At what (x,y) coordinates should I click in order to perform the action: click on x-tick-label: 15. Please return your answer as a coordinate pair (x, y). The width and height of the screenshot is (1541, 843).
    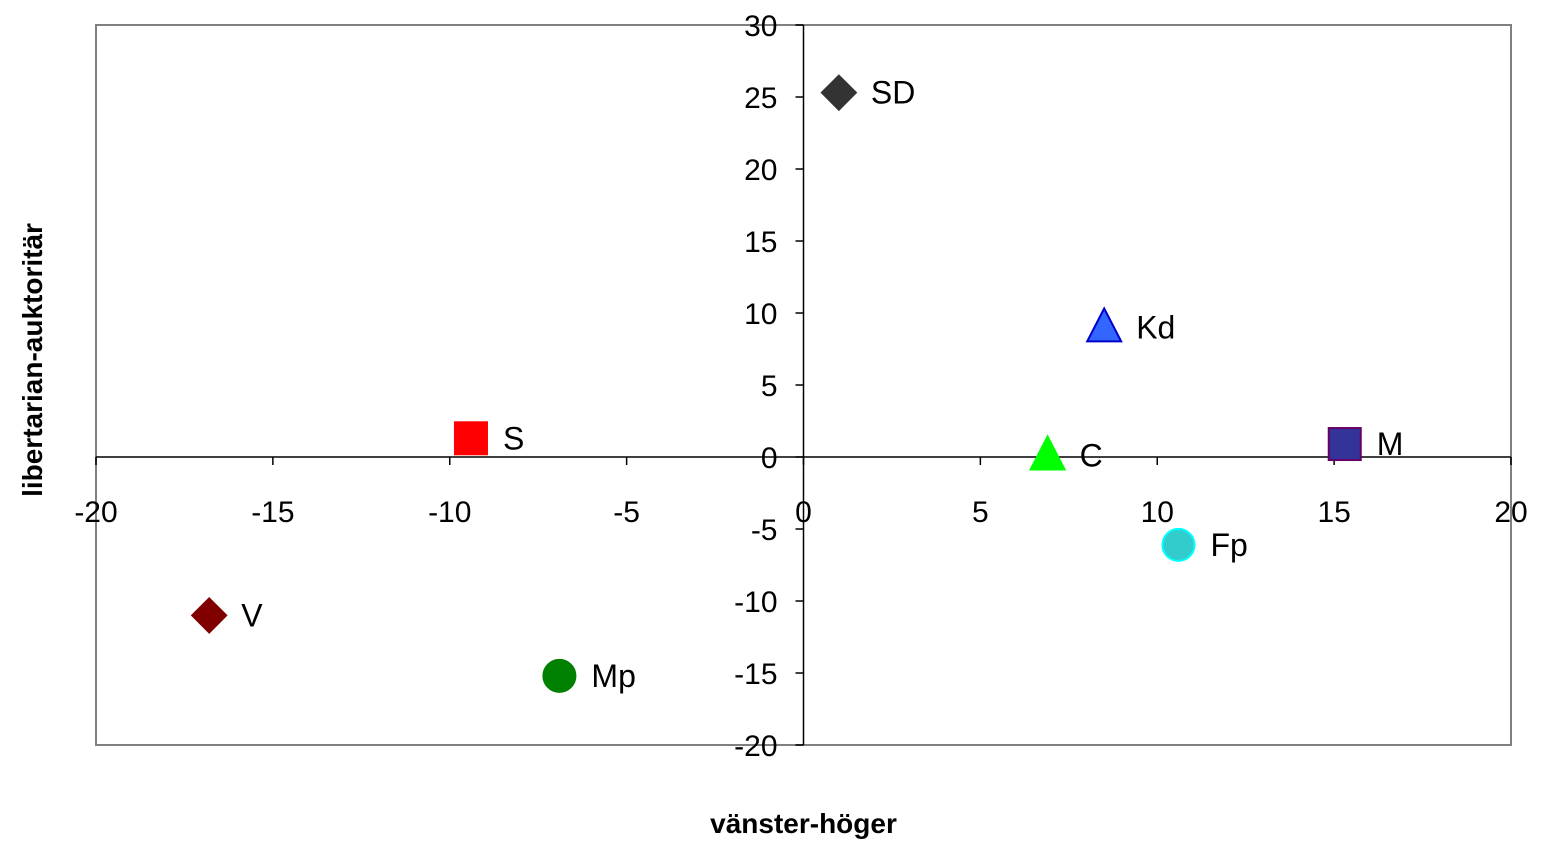
    Looking at the image, I should click on (1333, 512).